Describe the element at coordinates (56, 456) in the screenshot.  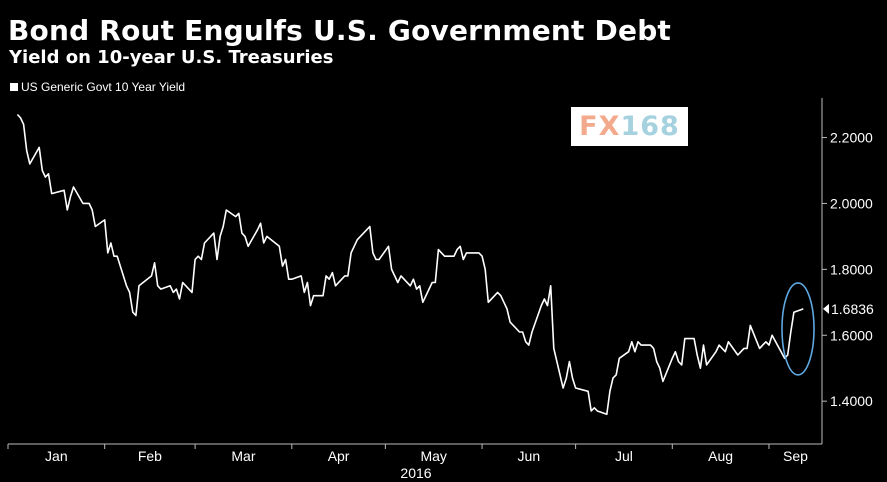
I see `x-tick-label: Jan` at that location.